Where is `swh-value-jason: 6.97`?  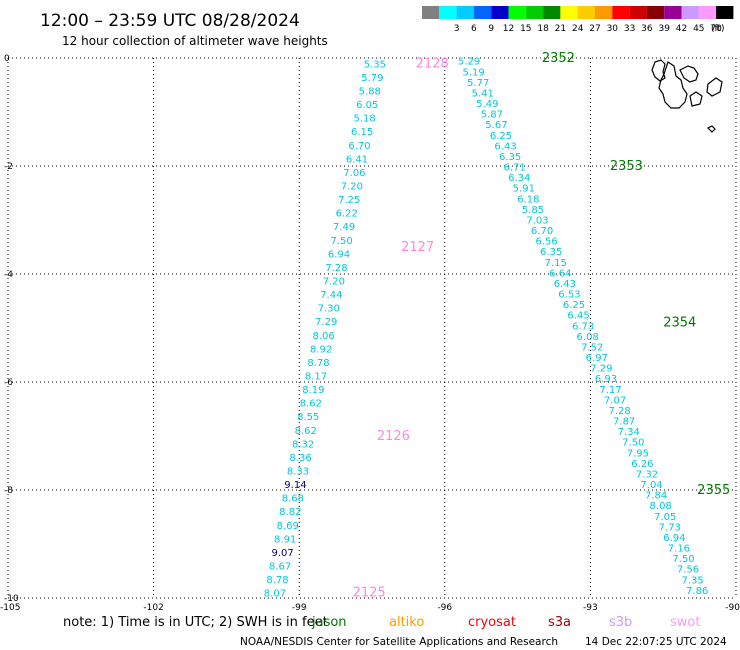
swh-value-jason: 6.97 is located at coordinates (597, 358).